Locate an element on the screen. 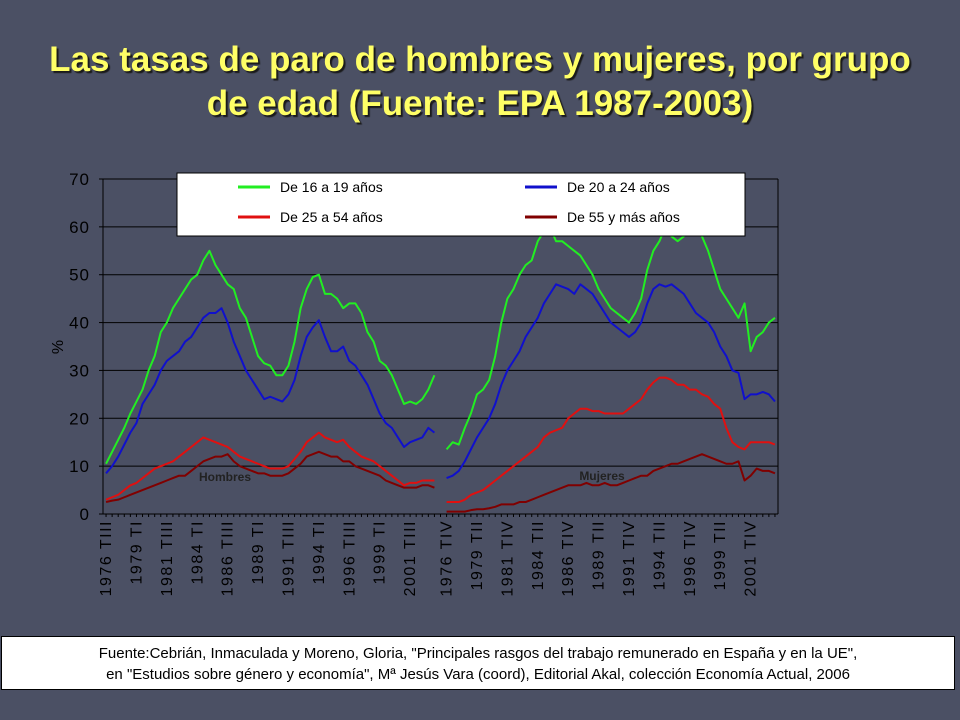 The image size is (960, 720). x-tick-label: 1999 TII is located at coordinates (720, 555).